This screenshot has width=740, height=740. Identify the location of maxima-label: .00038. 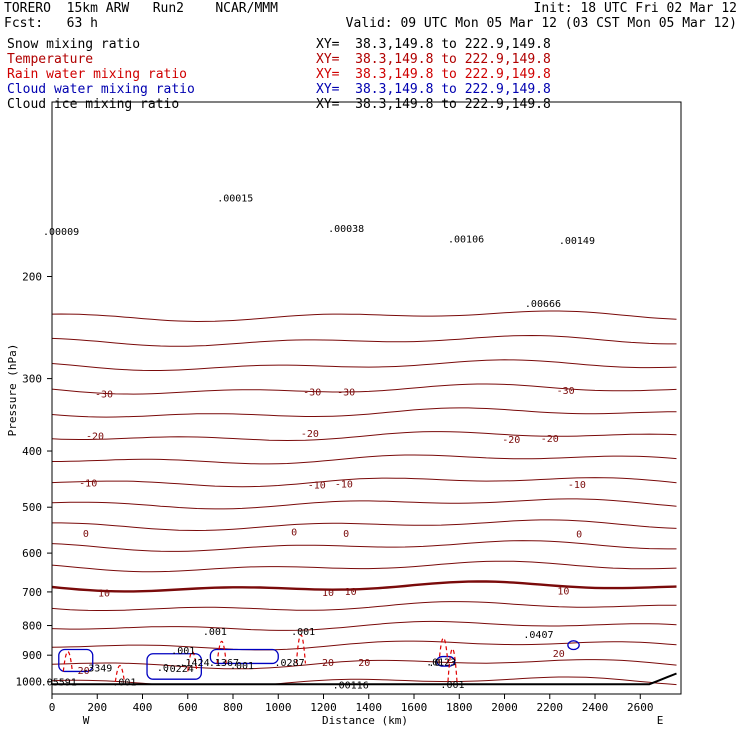
(346, 229).